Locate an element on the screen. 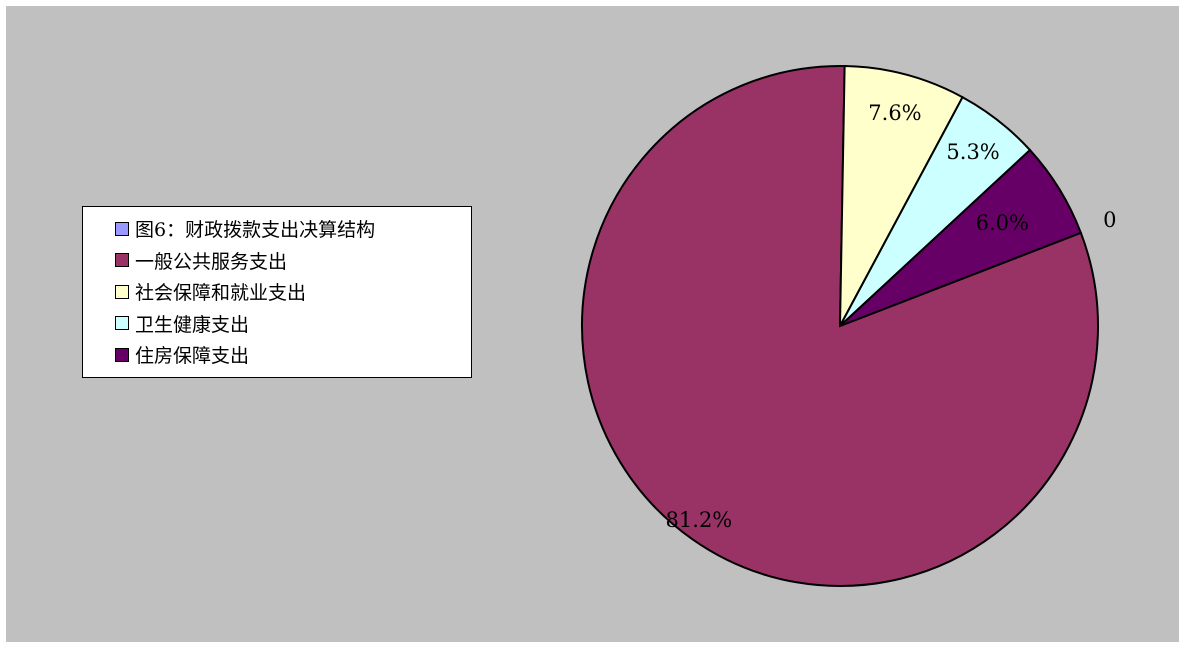  legend-item: 图6：财政拨款支出决算结构 is located at coordinates (293, 229).